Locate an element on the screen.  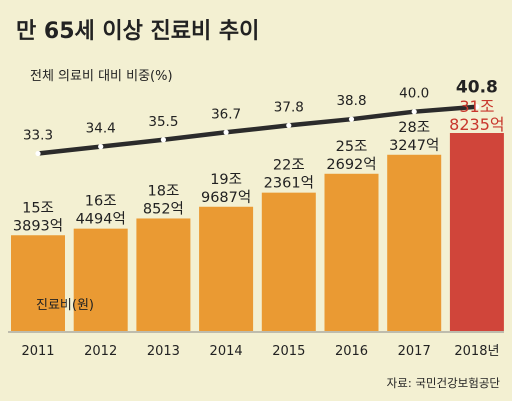
bar-2015 is located at coordinates (288, 261).